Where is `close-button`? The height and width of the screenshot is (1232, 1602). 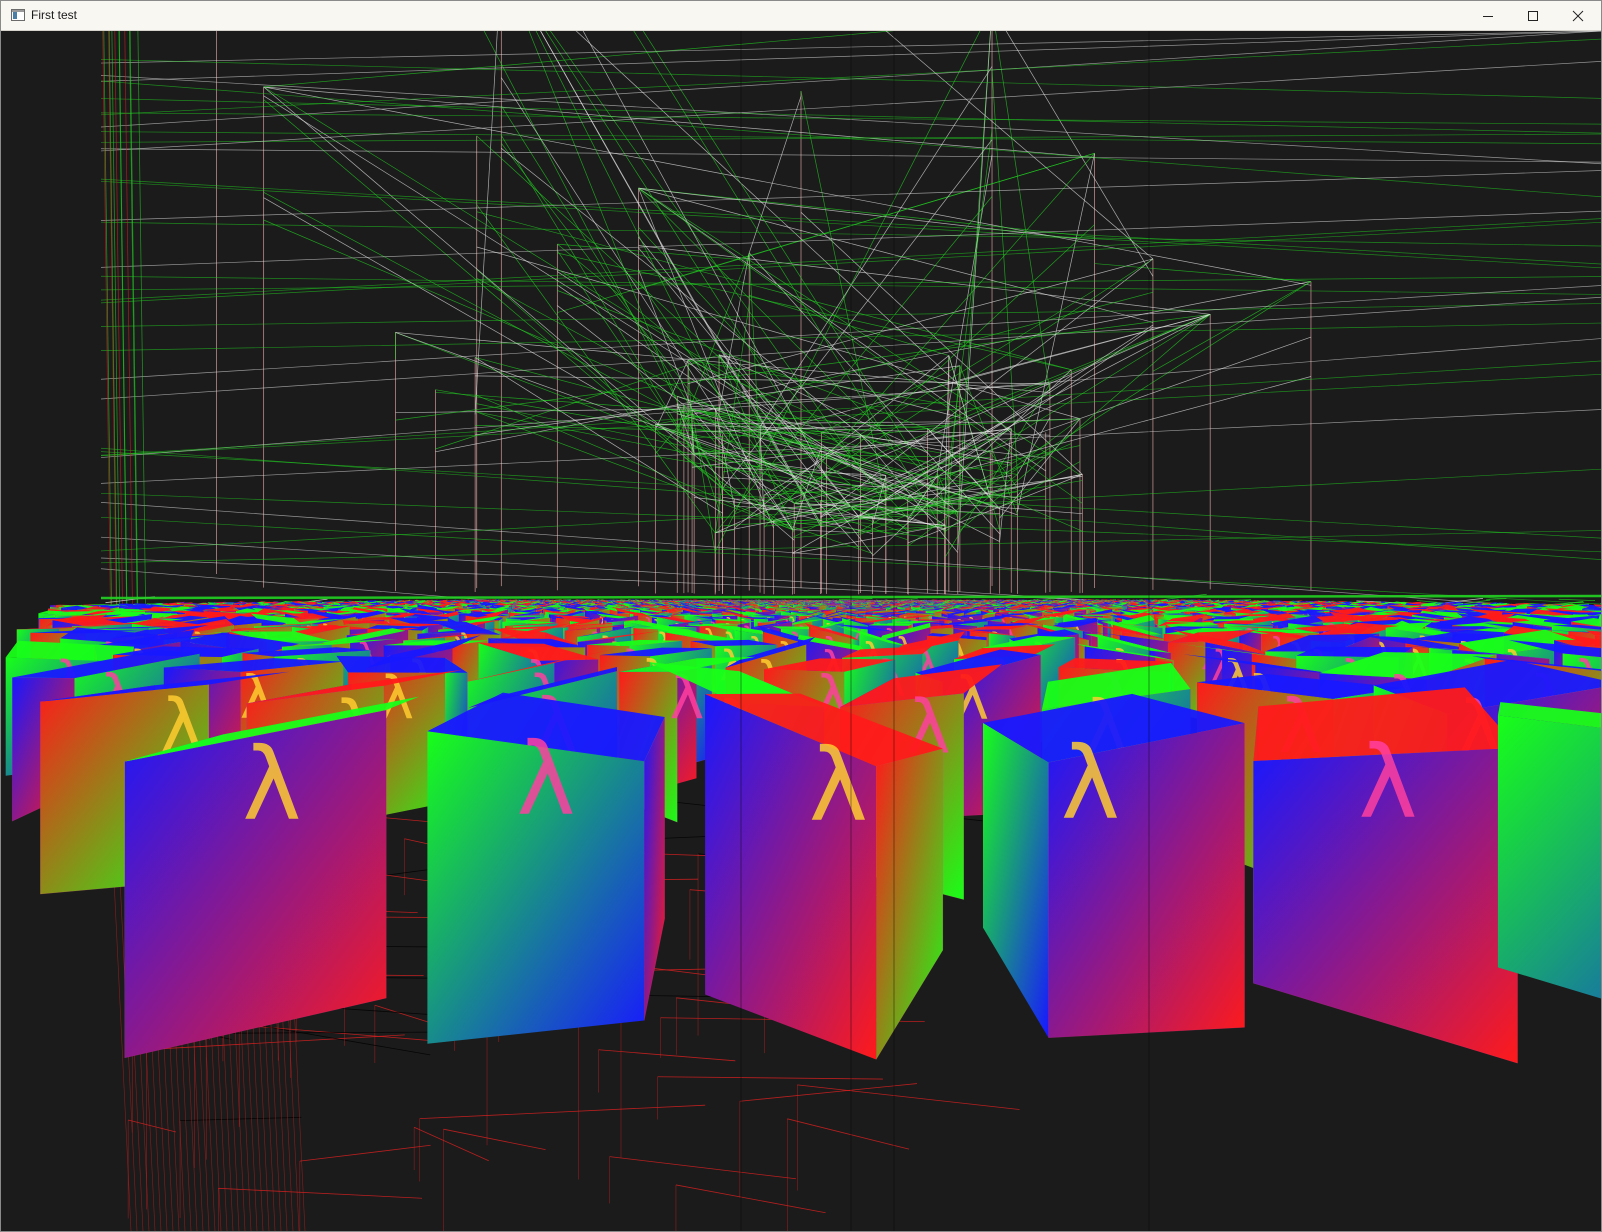 close-button is located at coordinates (1578, 15).